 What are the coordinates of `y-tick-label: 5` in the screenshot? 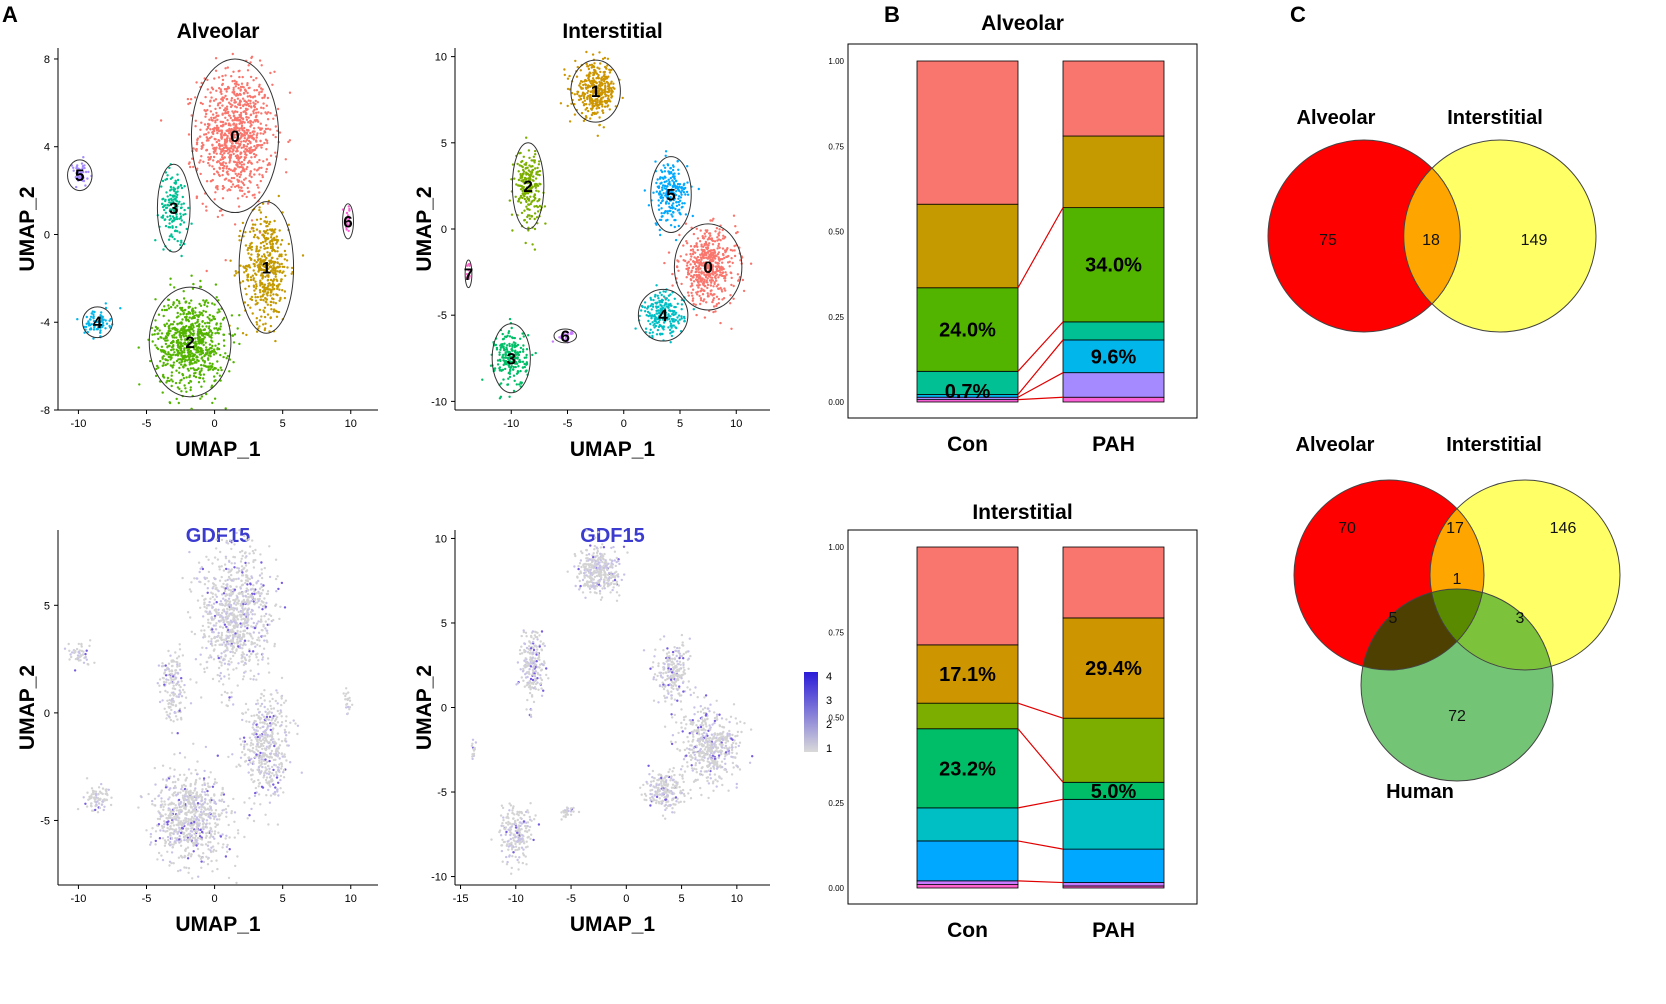 It's located at (444, 144).